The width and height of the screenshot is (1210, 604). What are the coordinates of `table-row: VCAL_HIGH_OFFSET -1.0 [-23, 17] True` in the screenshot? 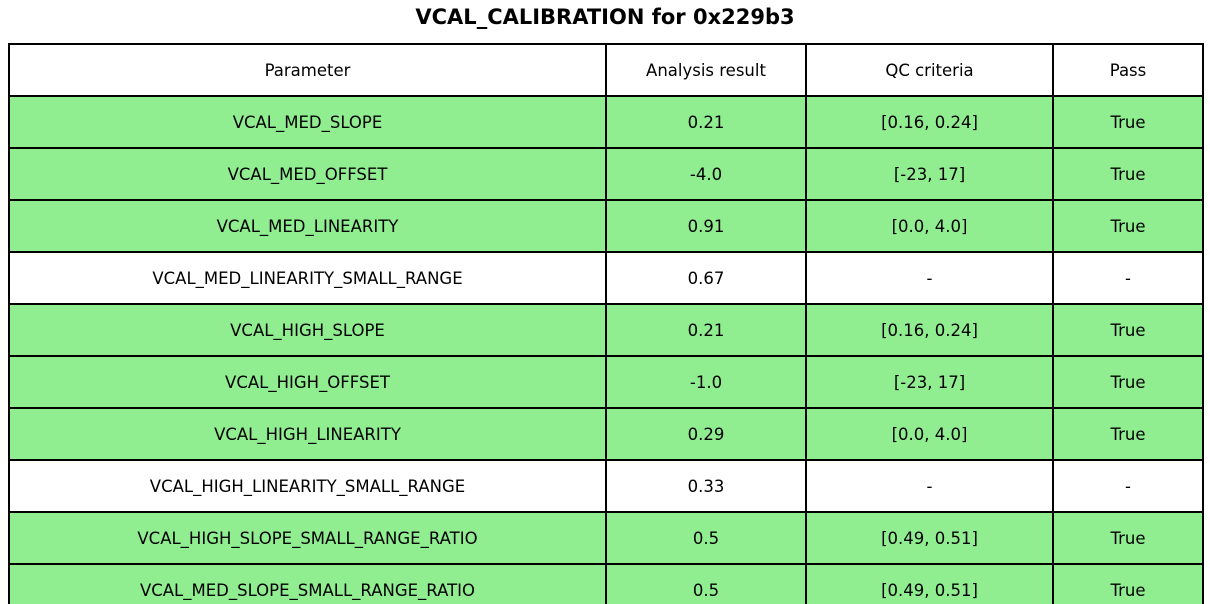 It's located at (606, 382).